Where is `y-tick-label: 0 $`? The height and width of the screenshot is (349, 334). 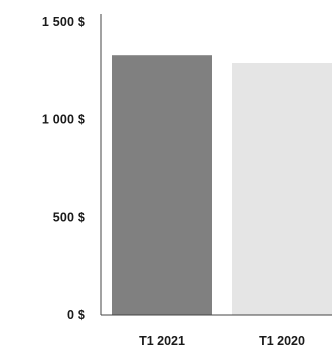 y-tick-label: 0 $ is located at coordinates (76, 315).